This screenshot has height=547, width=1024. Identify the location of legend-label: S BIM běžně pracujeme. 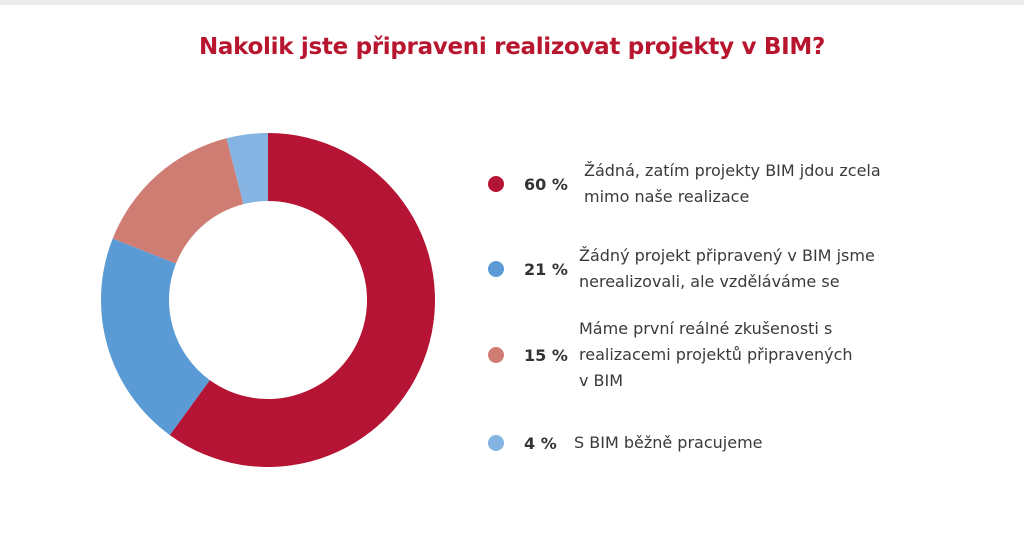
(668, 442).